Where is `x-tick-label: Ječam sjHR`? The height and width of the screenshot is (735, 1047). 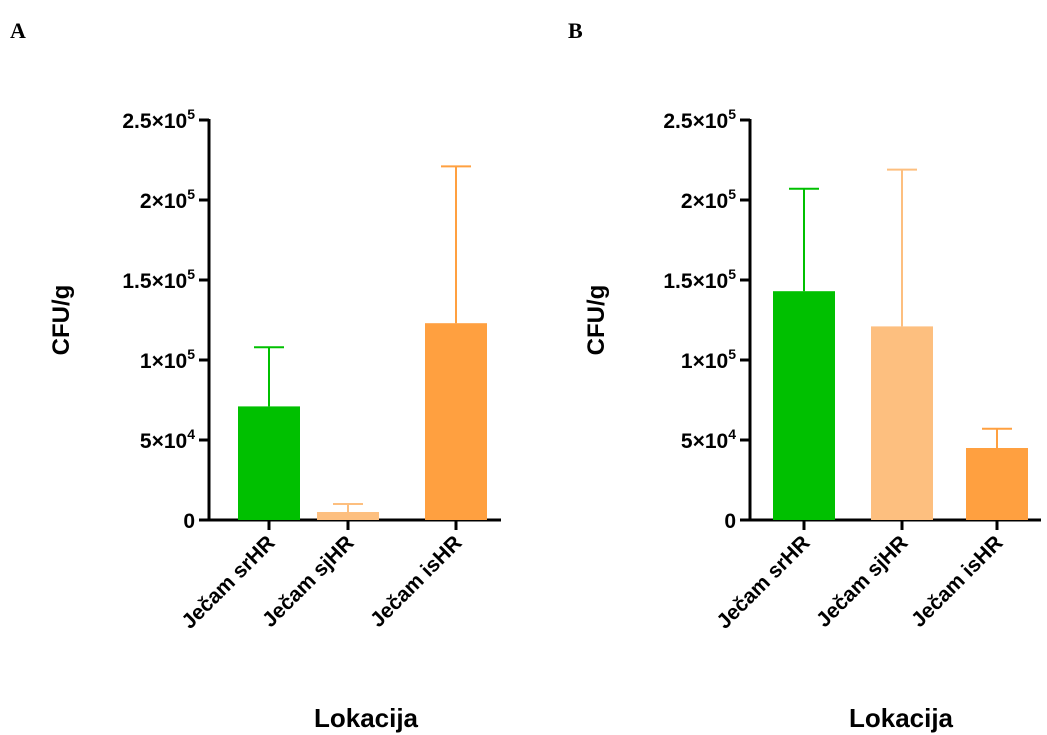
x-tick-label: Ječam sjHR is located at coordinates (862, 581).